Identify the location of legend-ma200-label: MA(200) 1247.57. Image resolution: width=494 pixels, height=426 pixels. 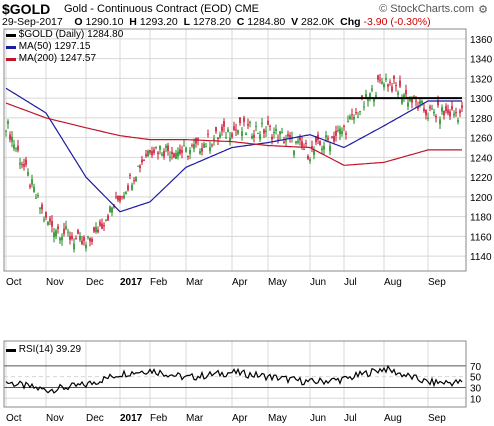
(57, 58).